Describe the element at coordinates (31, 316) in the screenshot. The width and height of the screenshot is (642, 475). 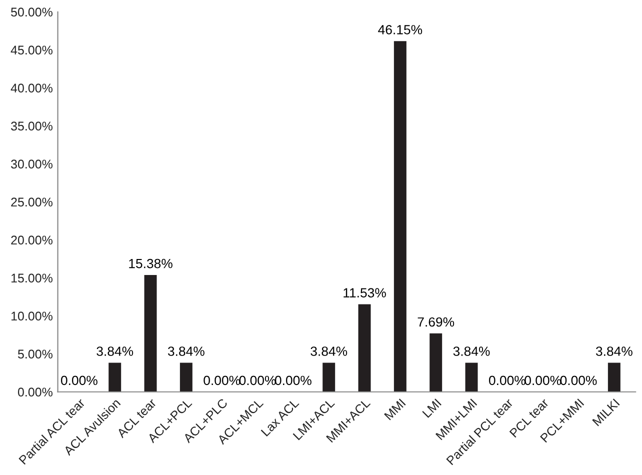
I see `y-tick-label: 10.00%` at that location.